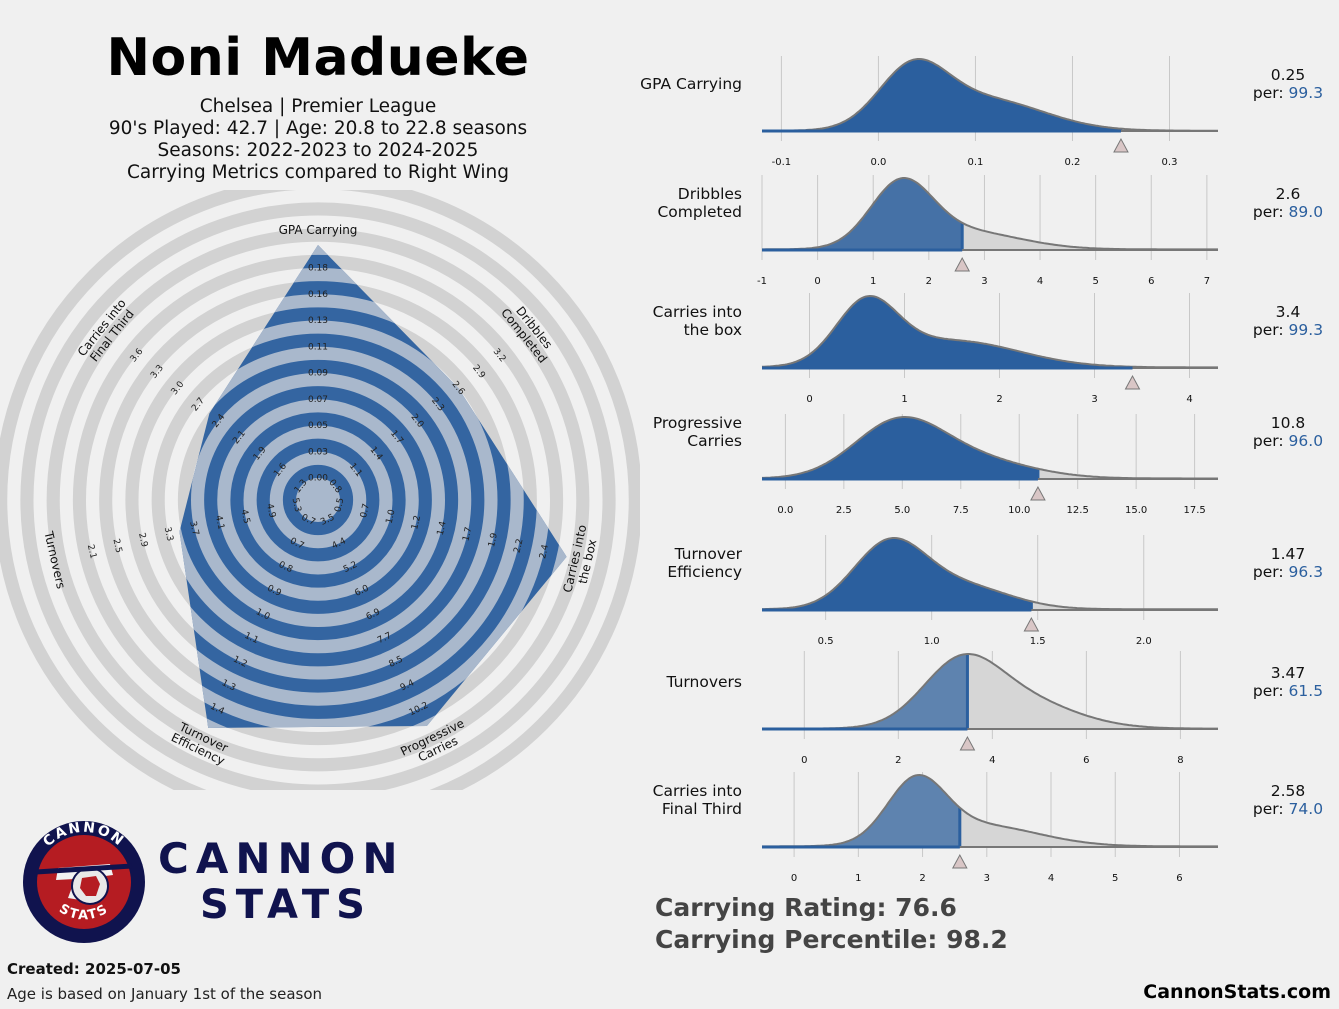 The height and width of the screenshot is (1009, 1339). Describe the element at coordinates (318, 269) in the screenshot. I see `radar-tick-label: 0.18` at that location.